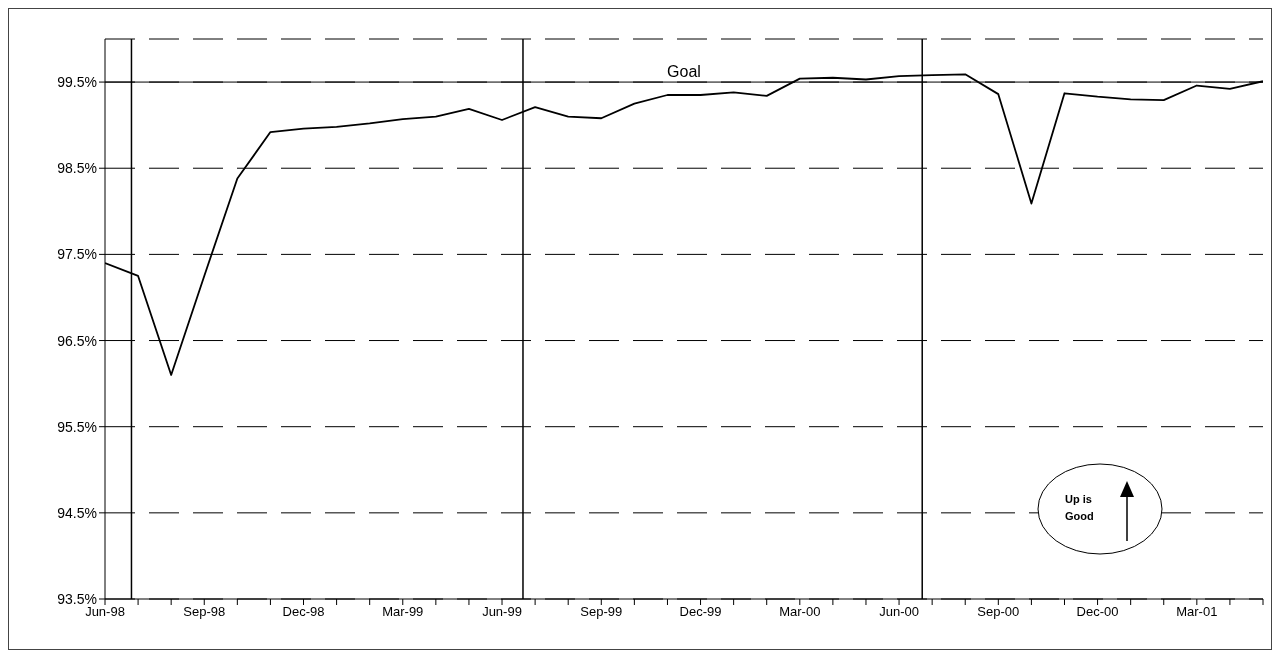 This screenshot has width=1278, height=652. I want to click on x-tick-label: Mar-00, so click(800, 612).